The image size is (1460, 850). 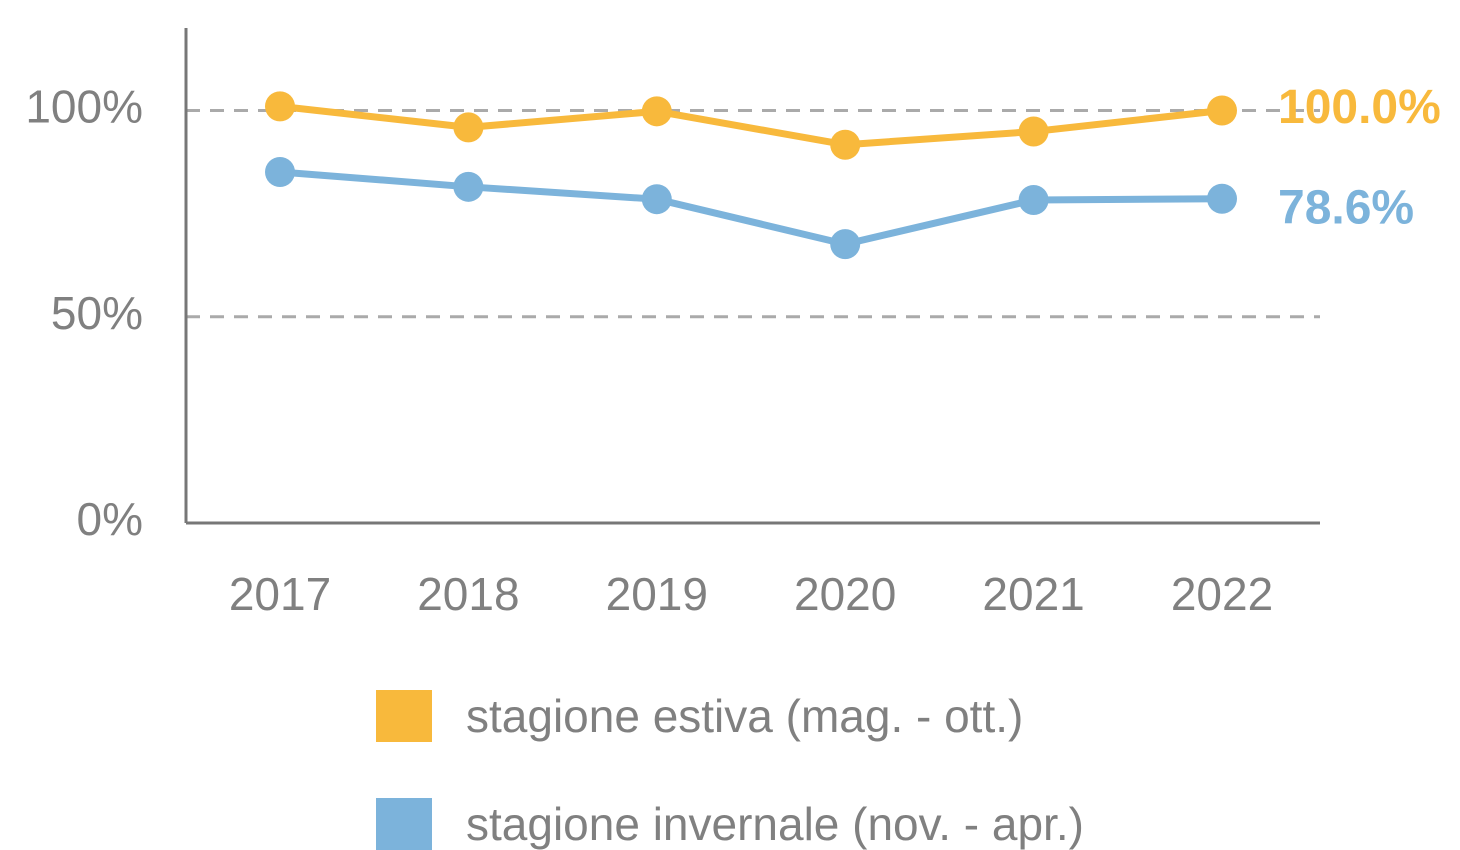 What do you see at coordinates (1359, 107) in the screenshot?
I see `value-label: 100.0%` at bounding box center [1359, 107].